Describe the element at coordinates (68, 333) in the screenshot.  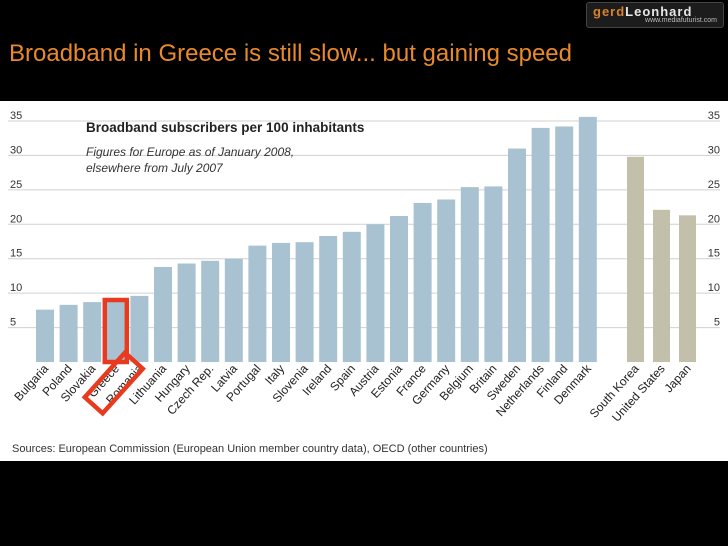
I see `bar-poland` at that location.